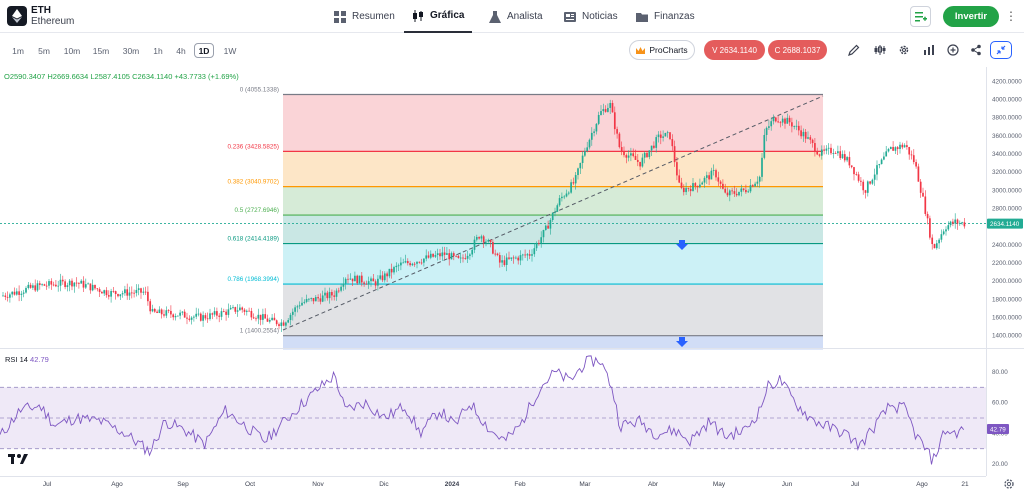 Image resolution: width=1024 pixels, height=492 pixels. What do you see at coordinates (1007, 100) in the screenshot?
I see `price-axis-tick: 4000.0000` at bounding box center [1007, 100].